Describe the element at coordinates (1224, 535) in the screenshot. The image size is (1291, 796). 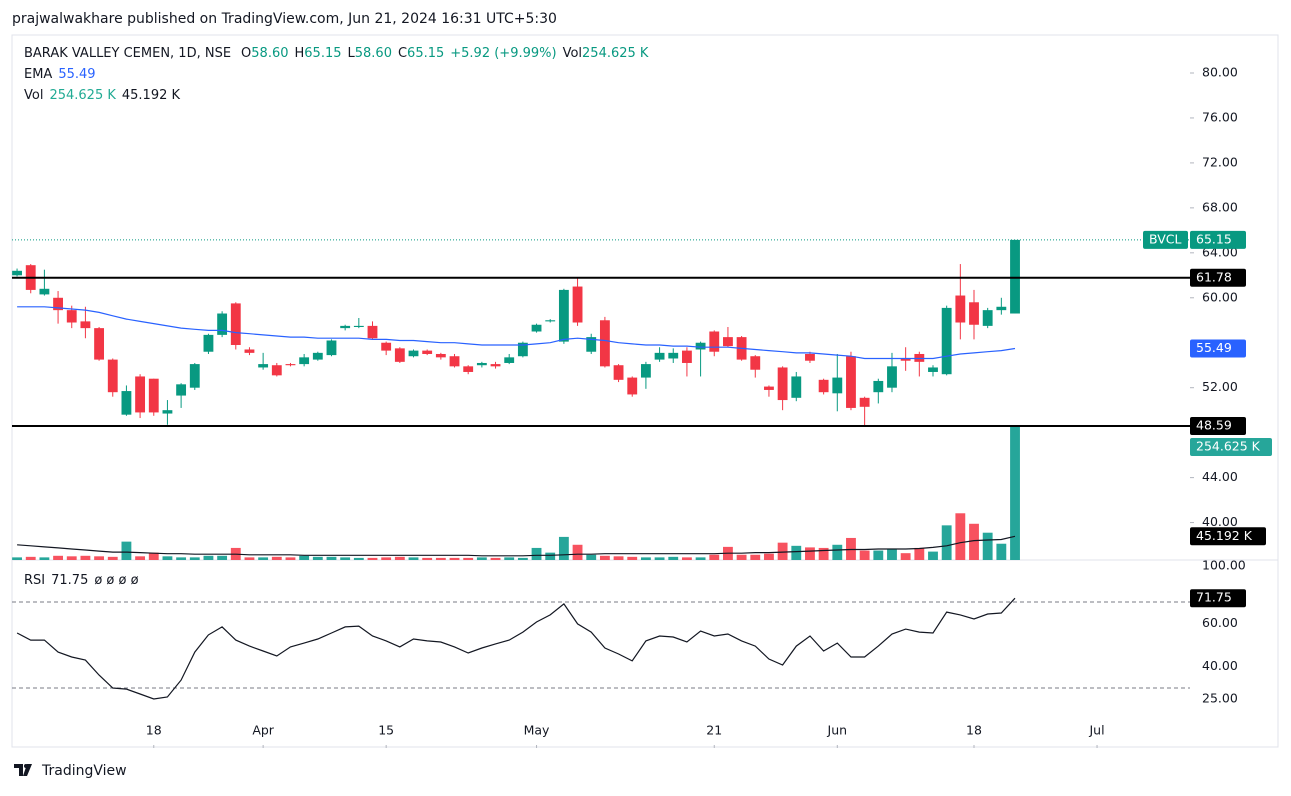
I see `volume-ma-value-label: 45.192 K` at that location.